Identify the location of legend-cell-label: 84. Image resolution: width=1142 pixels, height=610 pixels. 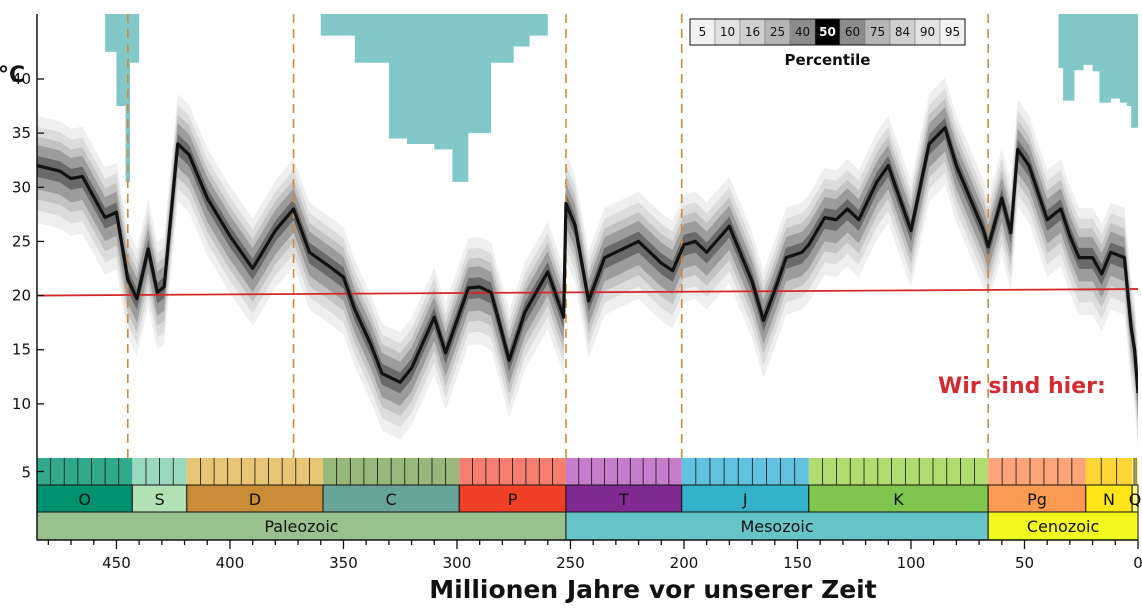
(902, 32).